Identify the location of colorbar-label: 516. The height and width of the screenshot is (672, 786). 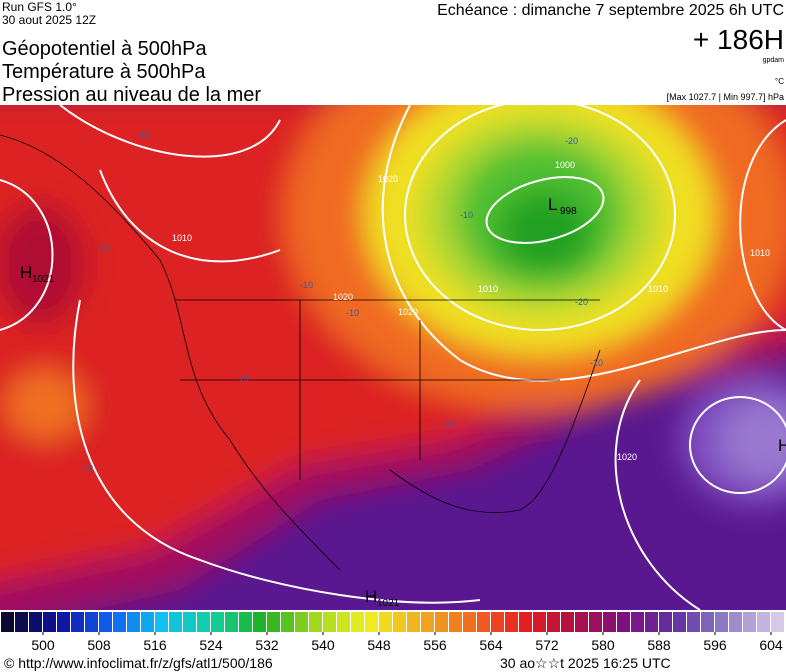
(155, 645).